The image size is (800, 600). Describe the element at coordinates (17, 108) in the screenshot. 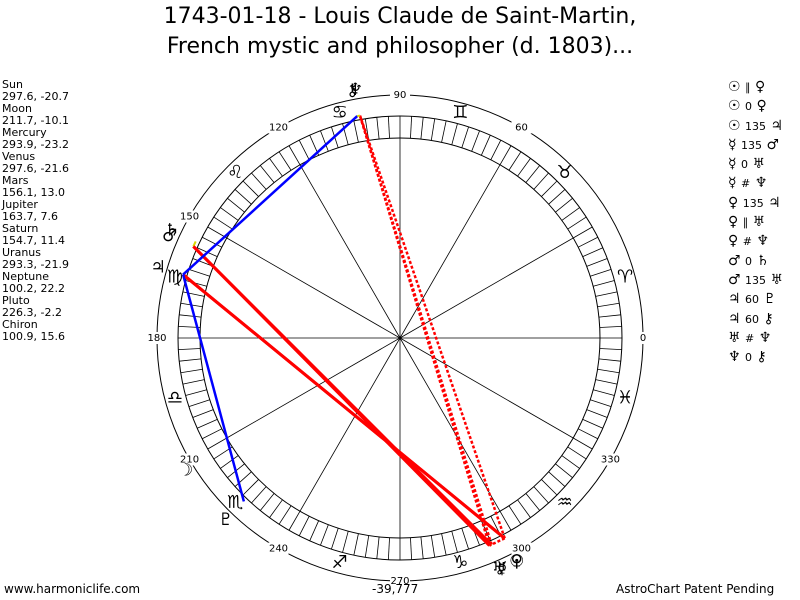

I see `planet-name: Moon` at that location.